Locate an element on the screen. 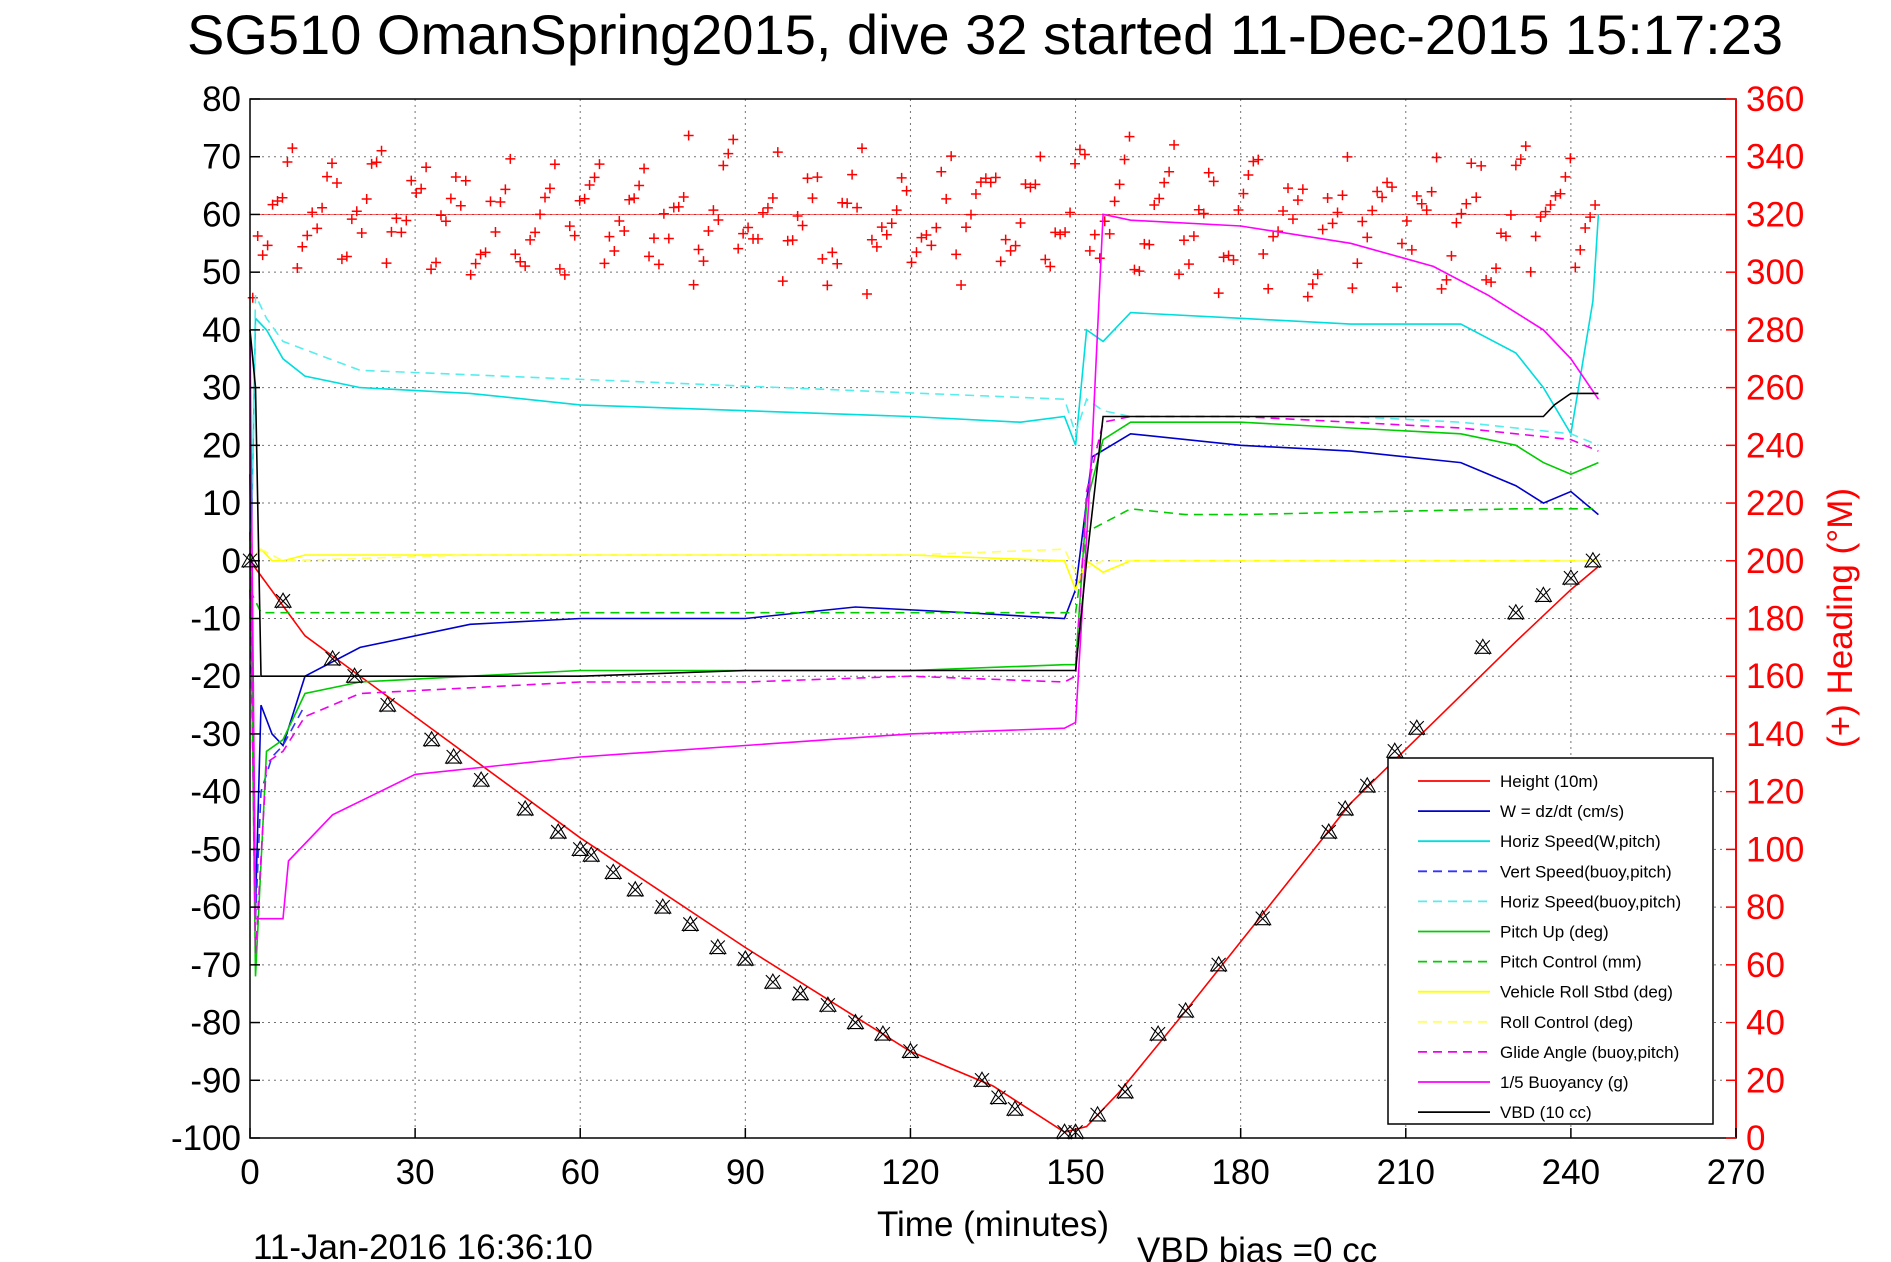 This screenshot has height=1262, width=1891. y2-tick-label: 320 is located at coordinates (1775, 214).